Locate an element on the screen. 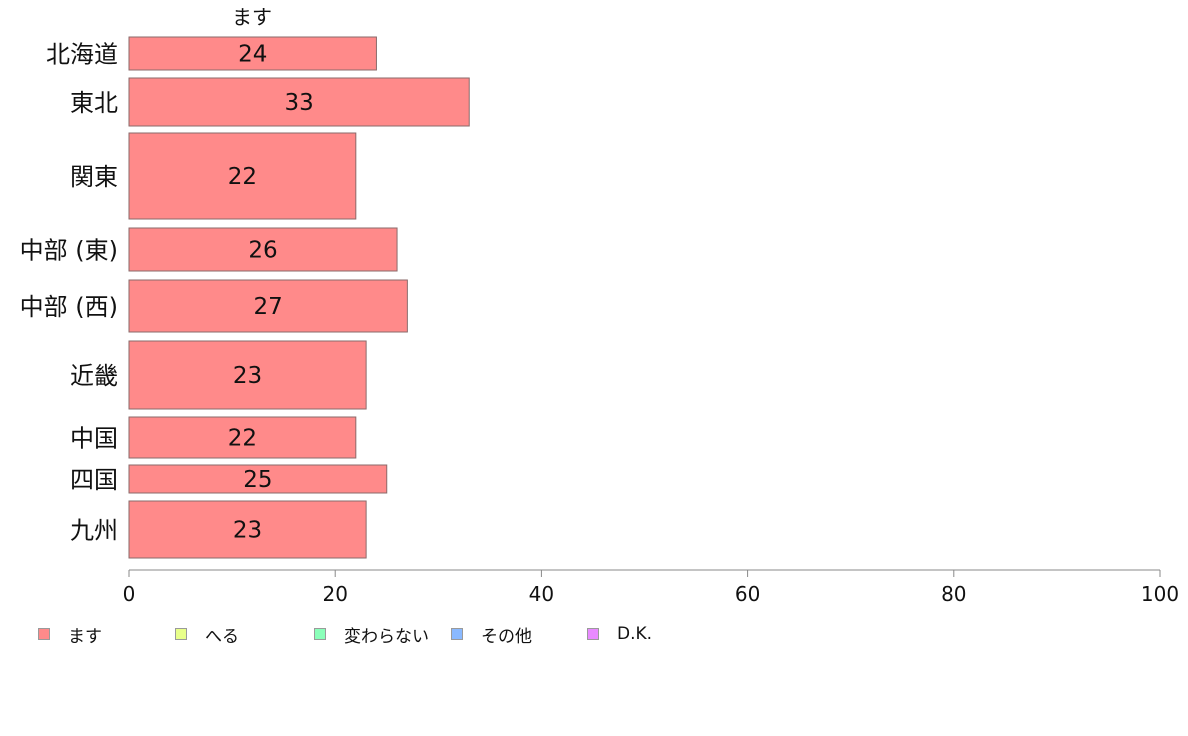  legend-label: 変わらない is located at coordinates (386, 636).